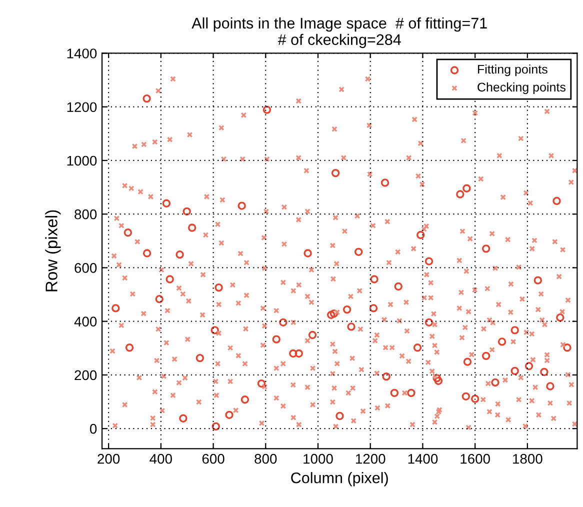 The image size is (583, 507). What do you see at coordinates (53, 251) in the screenshot?
I see `y-axis-title: Row (pixel)` at bounding box center [53, 251].